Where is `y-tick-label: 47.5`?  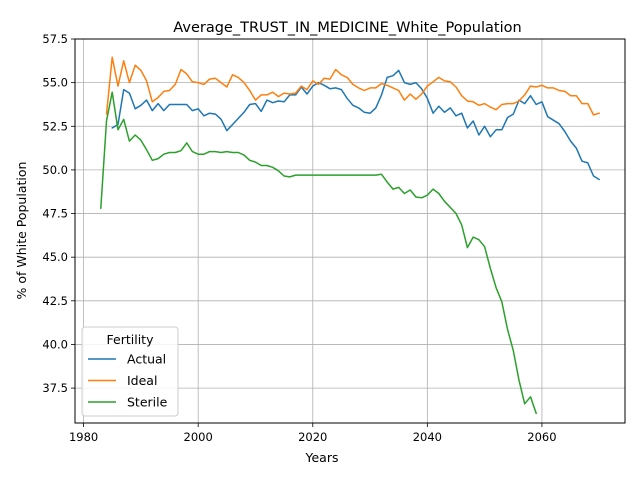 y-tick-label: 47.5 is located at coordinates (55, 214).